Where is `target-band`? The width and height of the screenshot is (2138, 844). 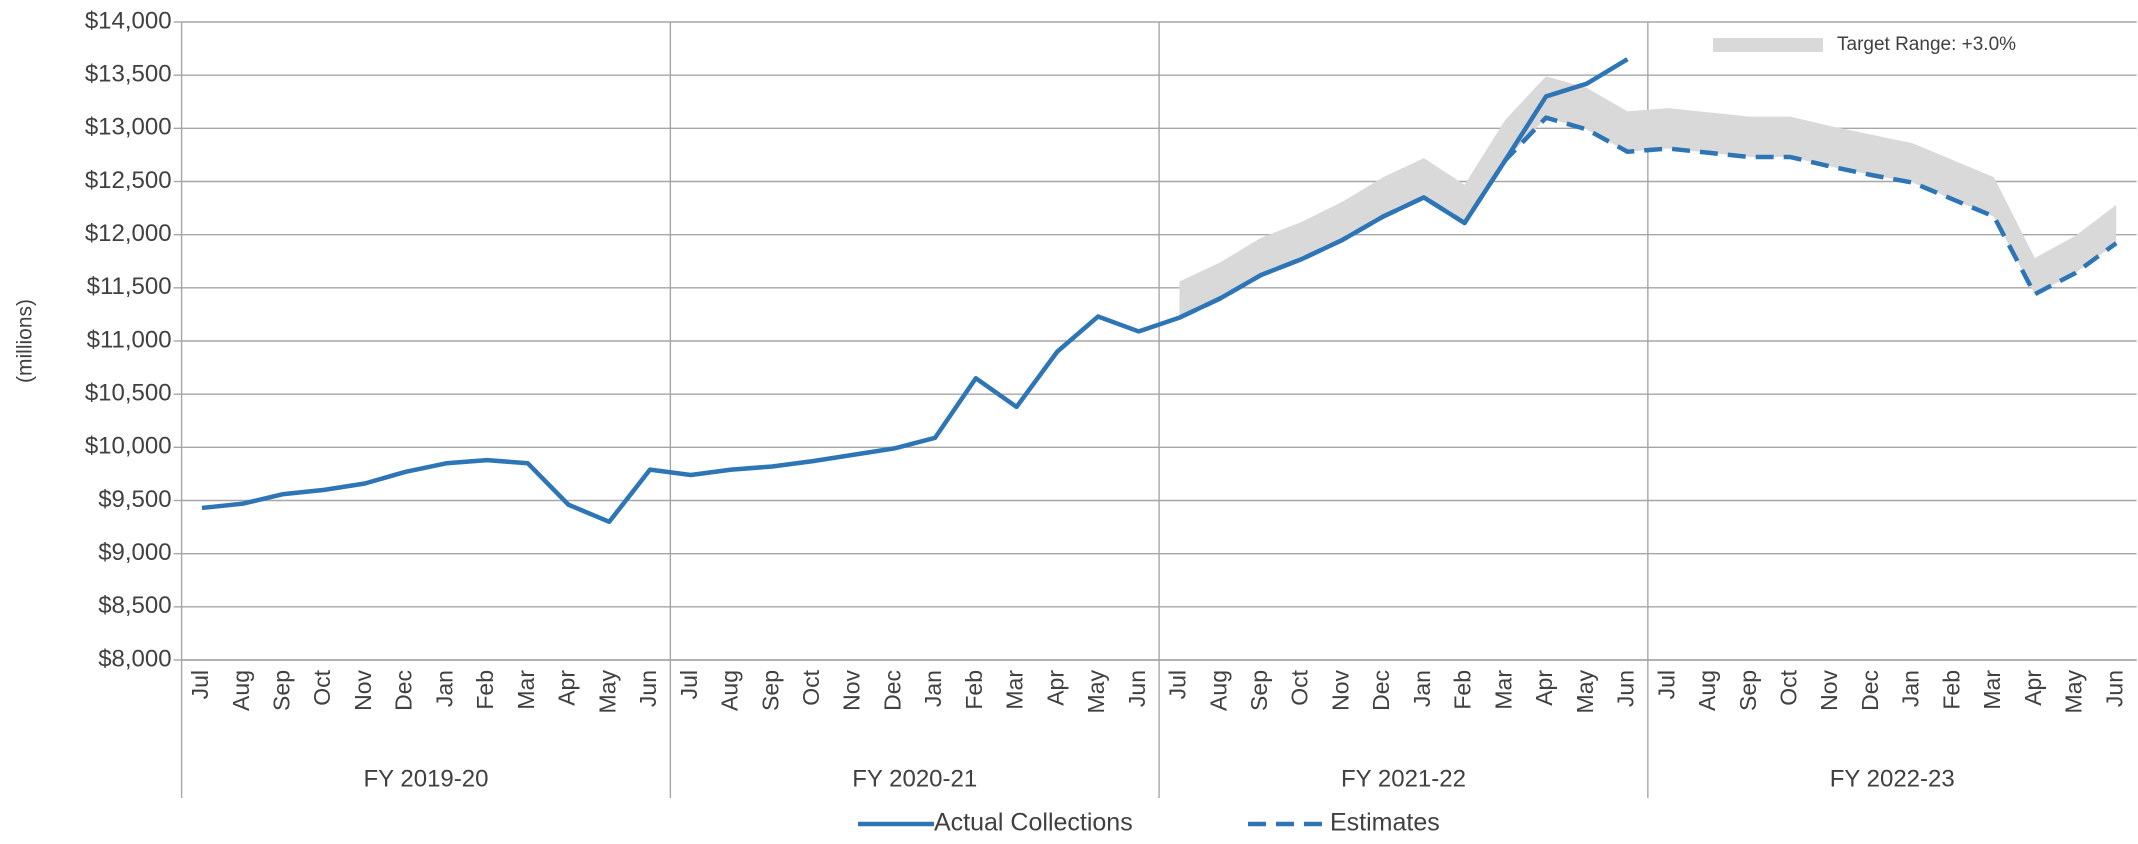
target-band is located at coordinates (1648, 197).